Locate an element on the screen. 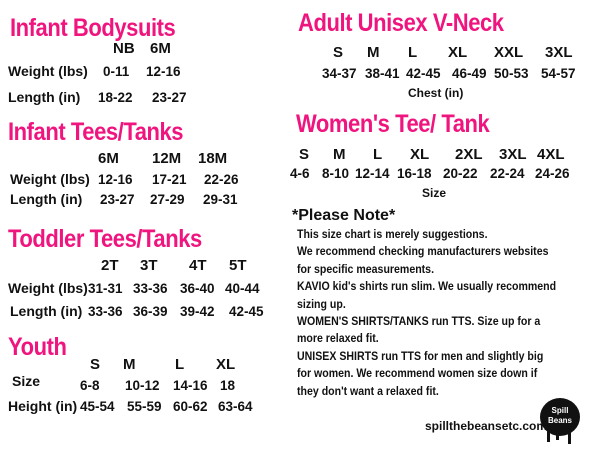 This screenshot has width=600, height=450. cell: 22-26 is located at coordinates (221, 179).